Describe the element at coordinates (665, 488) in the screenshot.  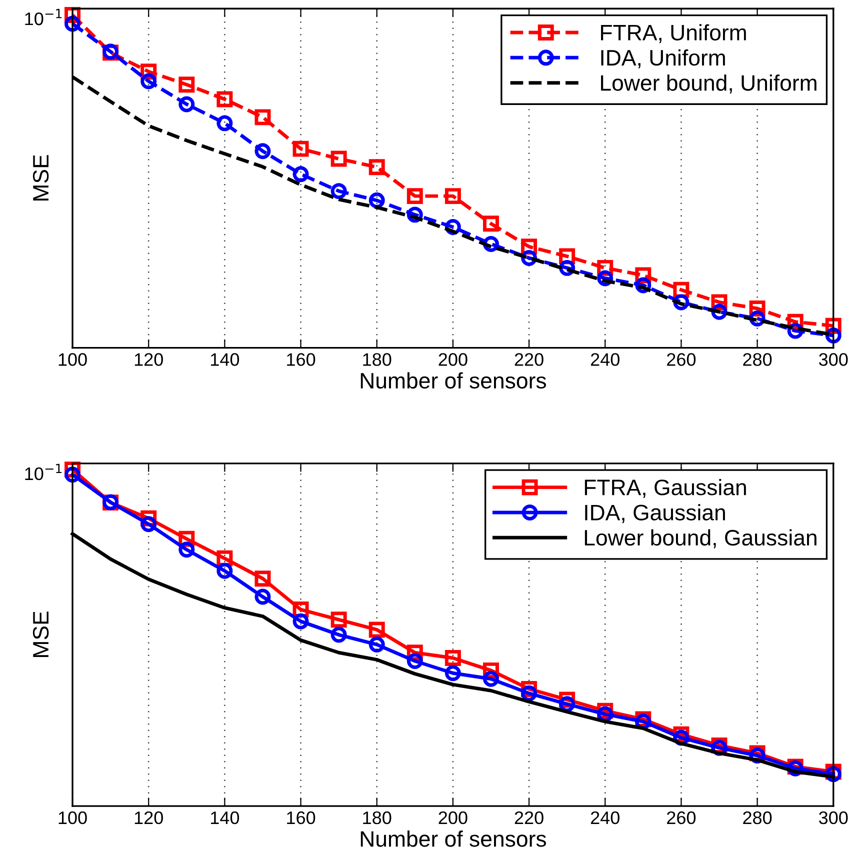
I see `legend-label: FTRA, Gaussian` at that location.